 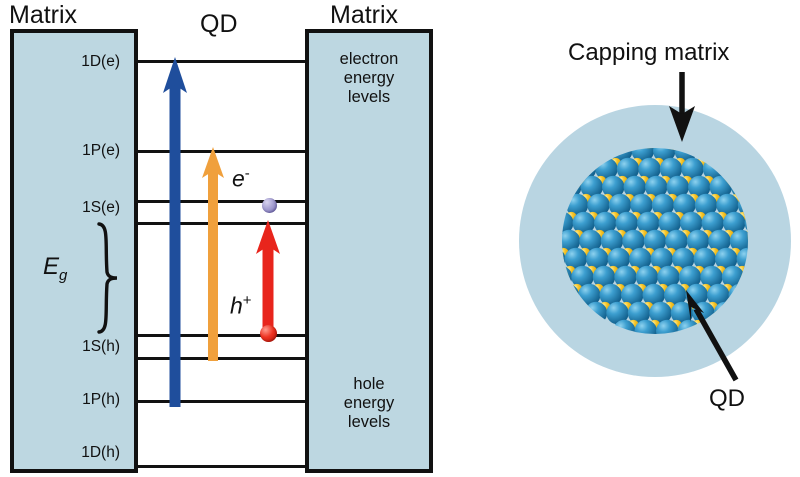 I want to click on capping-matrix-label: Capping matrix, so click(x=649, y=52).